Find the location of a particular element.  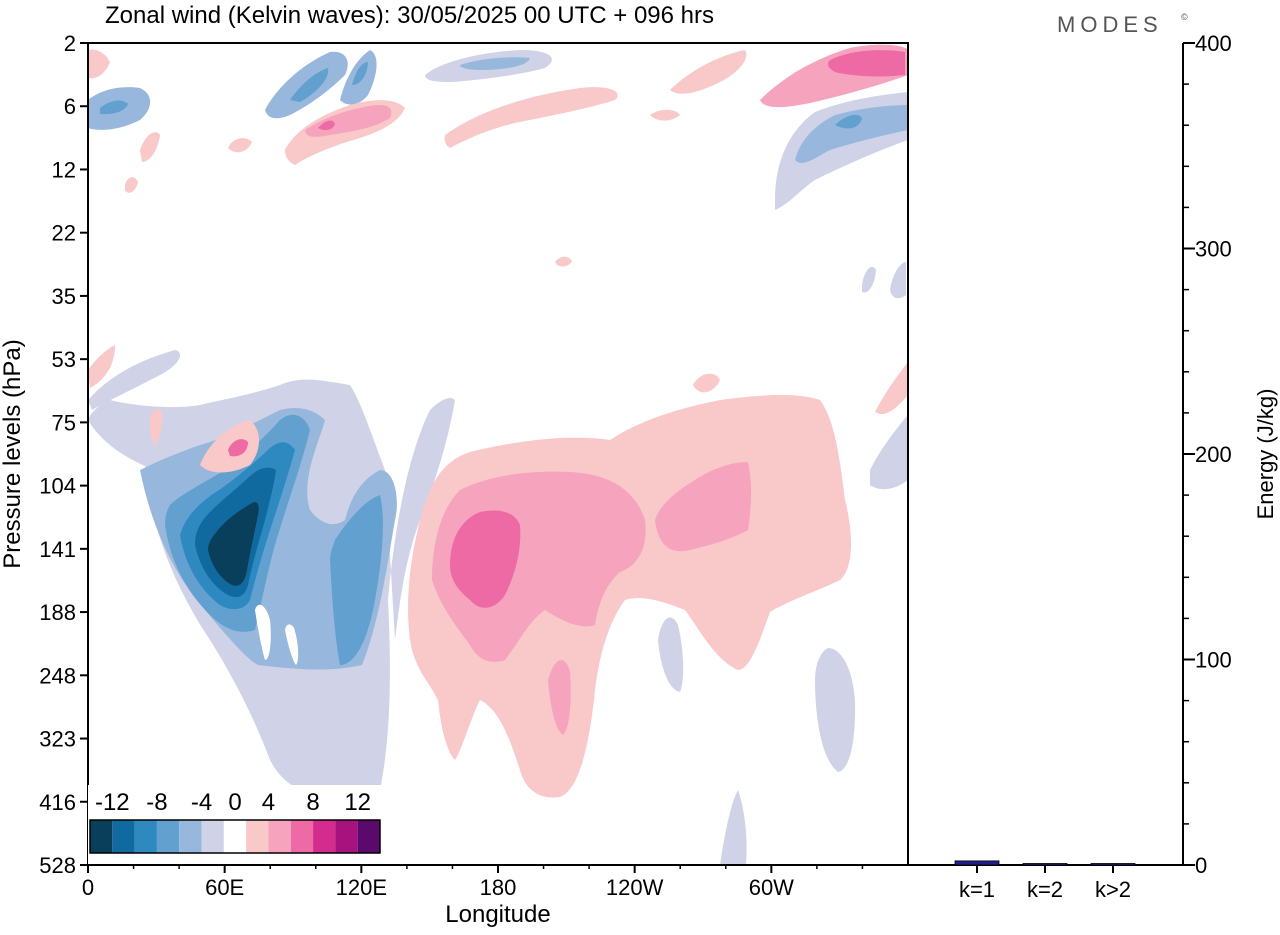

colorbar-label: 0 is located at coordinates (234, 802).